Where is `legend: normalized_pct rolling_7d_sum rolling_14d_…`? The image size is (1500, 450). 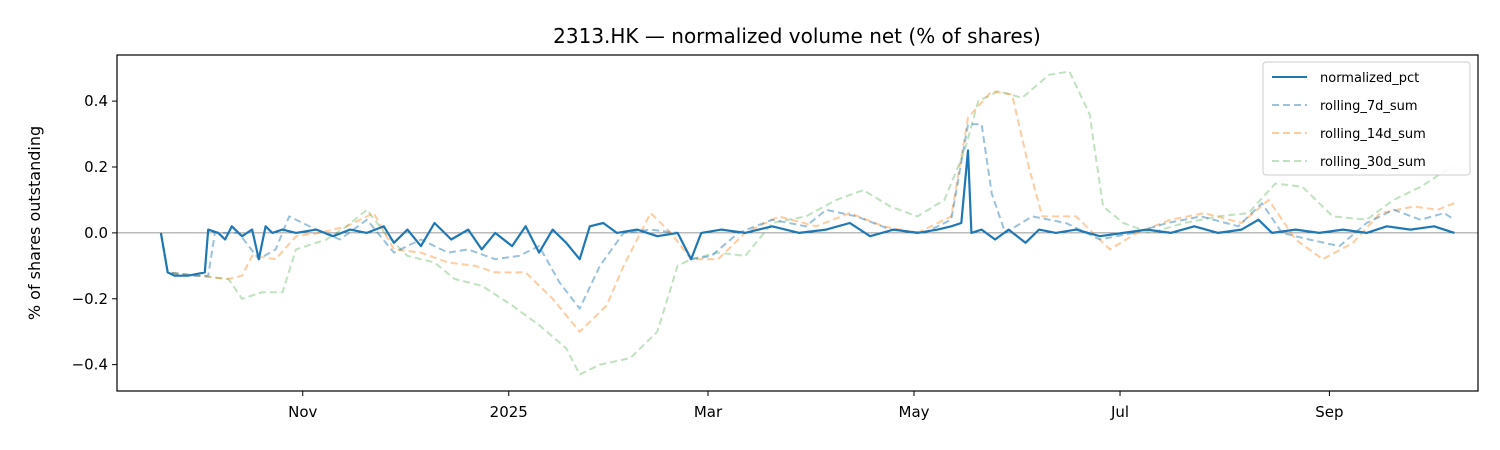
legend: normalized_pct rolling_7d_sum rolling_14d_… is located at coordinates (1366, 118).